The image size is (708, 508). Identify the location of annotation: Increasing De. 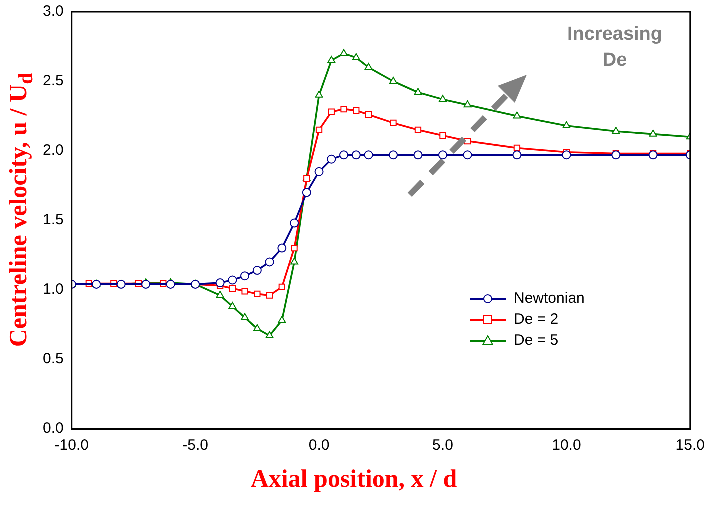
(615, 48).